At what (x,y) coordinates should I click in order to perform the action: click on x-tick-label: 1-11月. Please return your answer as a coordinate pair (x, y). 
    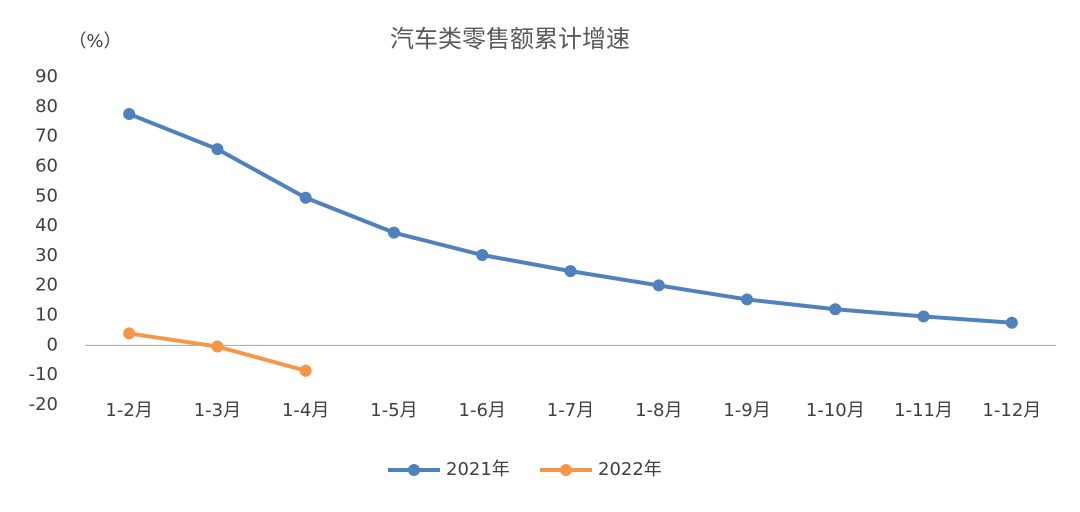
    Looking at the image, I should click on (923, 410).